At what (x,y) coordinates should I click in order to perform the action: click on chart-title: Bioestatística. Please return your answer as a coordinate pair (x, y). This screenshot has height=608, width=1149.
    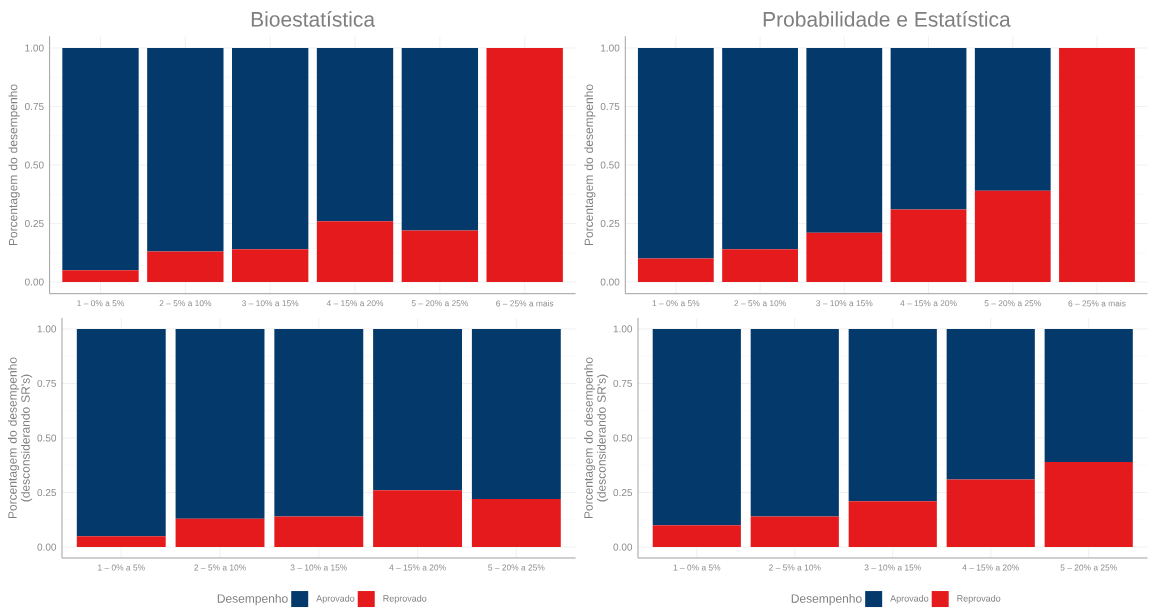
    Looking at the image, I should click on (313, 19).